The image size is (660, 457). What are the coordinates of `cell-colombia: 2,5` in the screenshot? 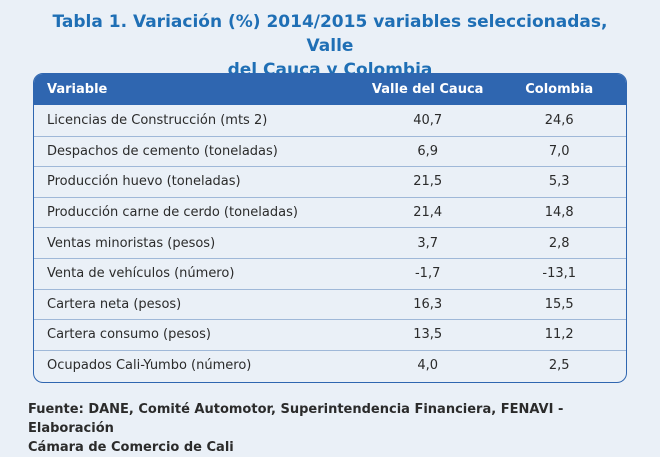 It's located at (559, 366).